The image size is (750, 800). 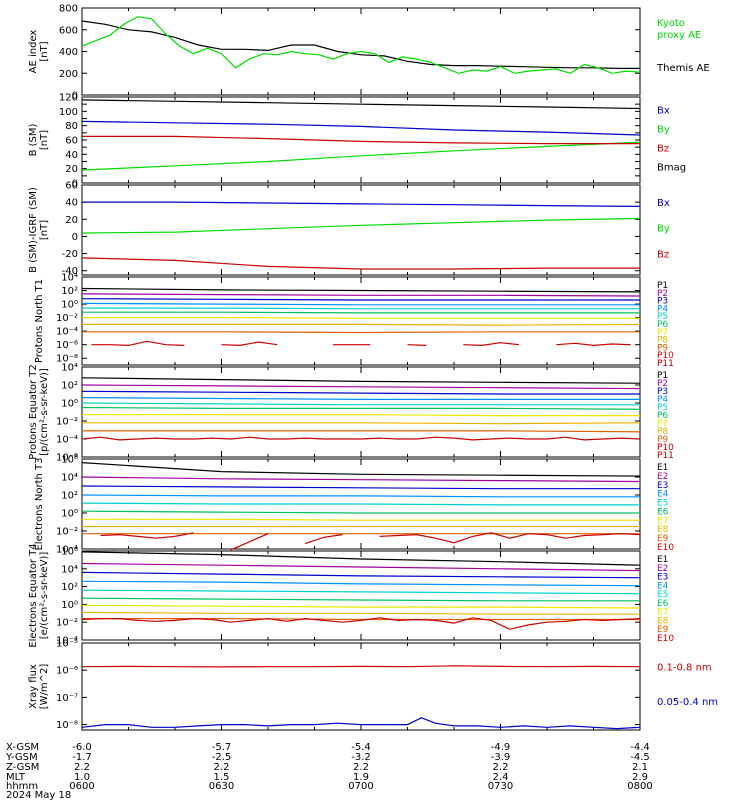 What do you see at coordinates (662, 560) in the screenshot?
I see `legend-label: E1` at bounding box center [662, 560].